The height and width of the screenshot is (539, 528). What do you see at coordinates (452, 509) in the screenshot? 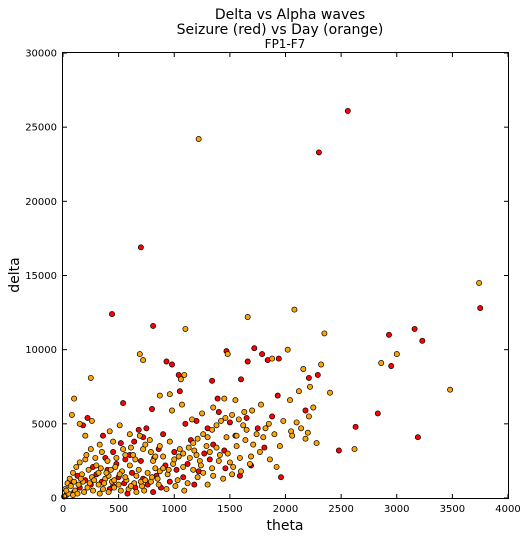
I see `x-tick-label: 3500` at bounding box center [452, 509].